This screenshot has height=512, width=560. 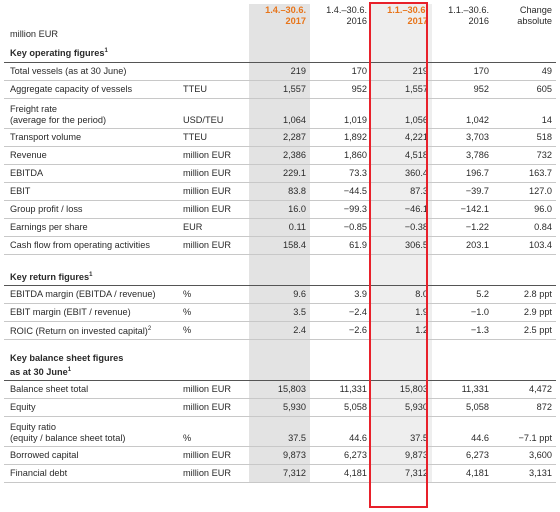 I want to click on cell-value: 3.5, so click(x=279, y=312).